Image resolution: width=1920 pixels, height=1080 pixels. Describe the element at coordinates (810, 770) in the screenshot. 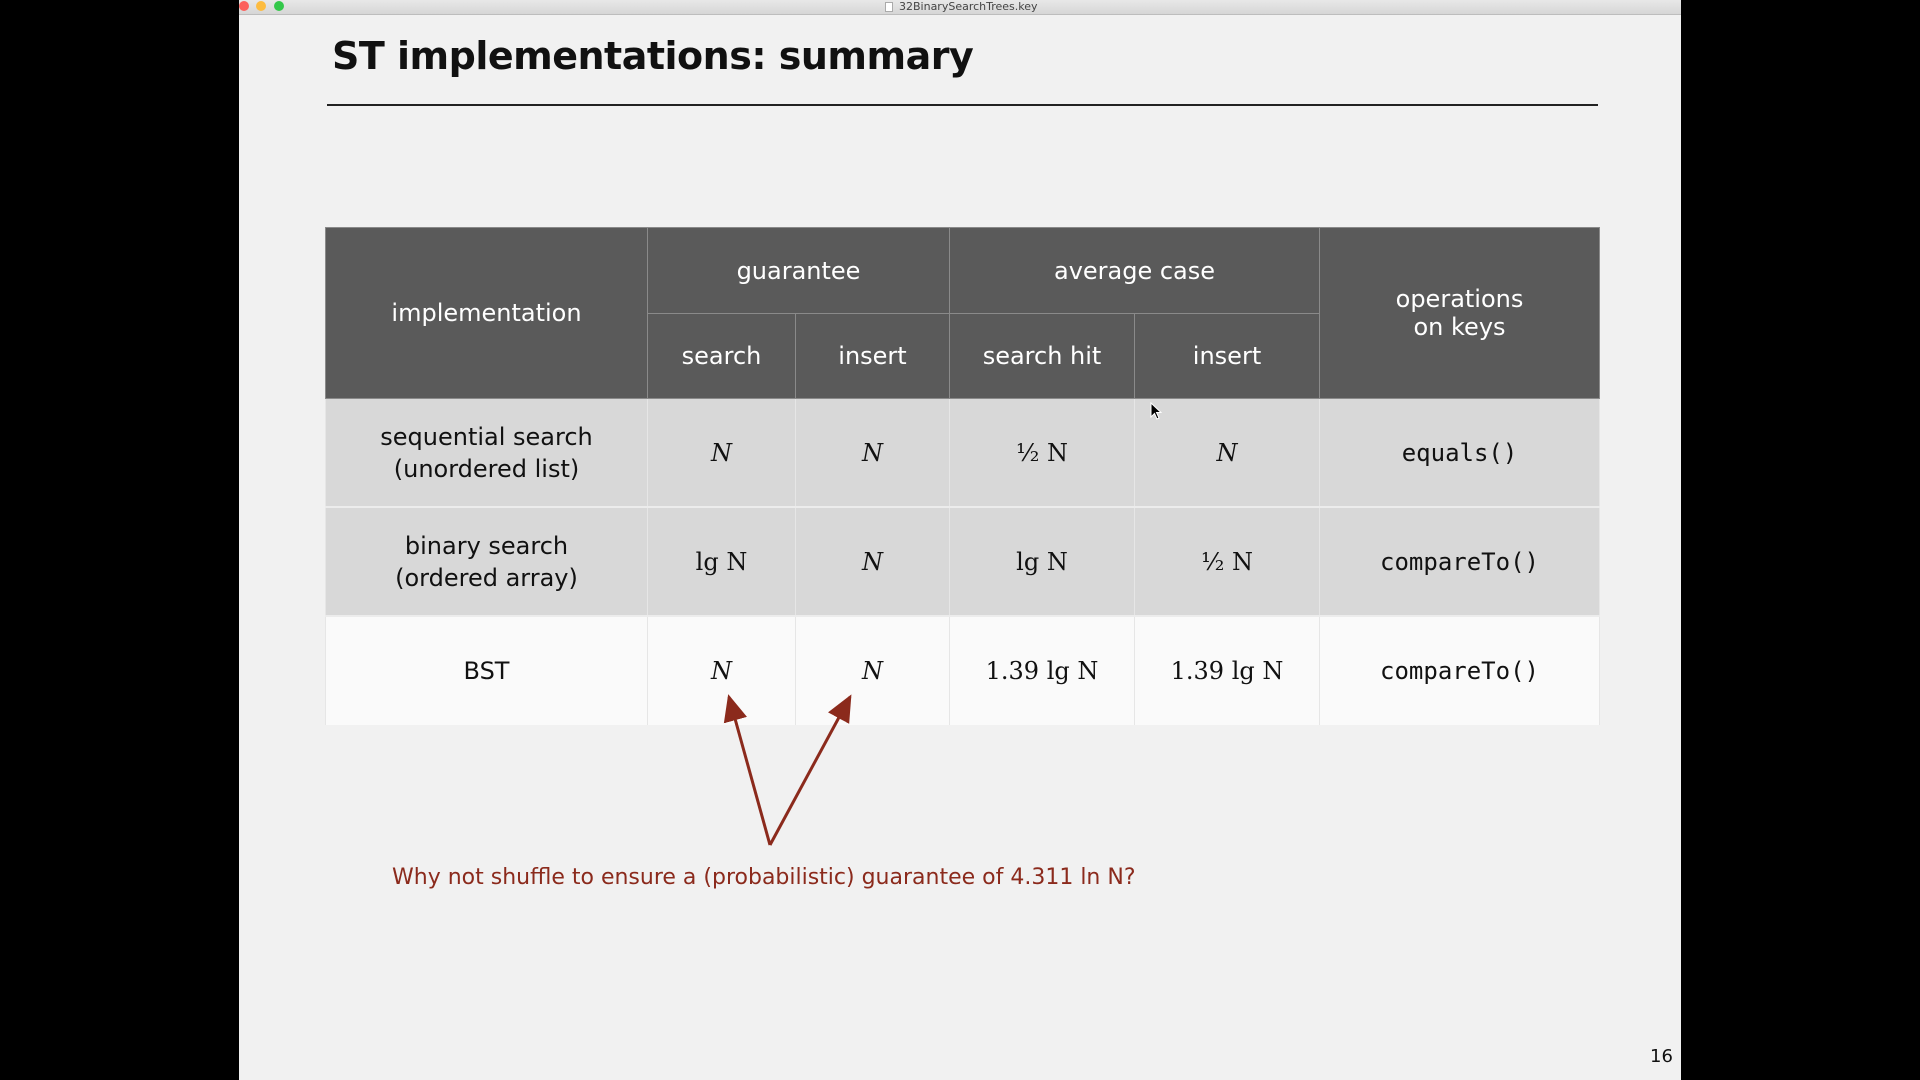

I see `arrow-to-insert` at that location.